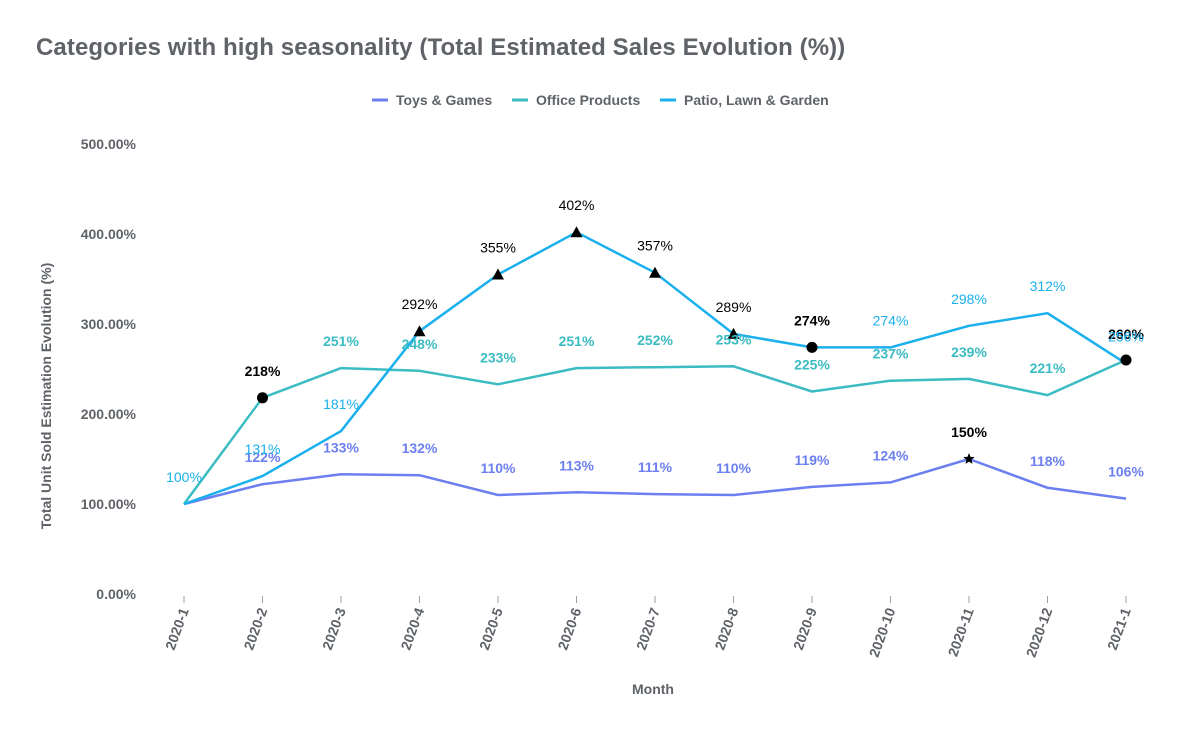 This screenshot has height=735, width=1200. Describe the element at coordinates (263, 371) in the screenshot. I see `data-label: 218%` at that location.